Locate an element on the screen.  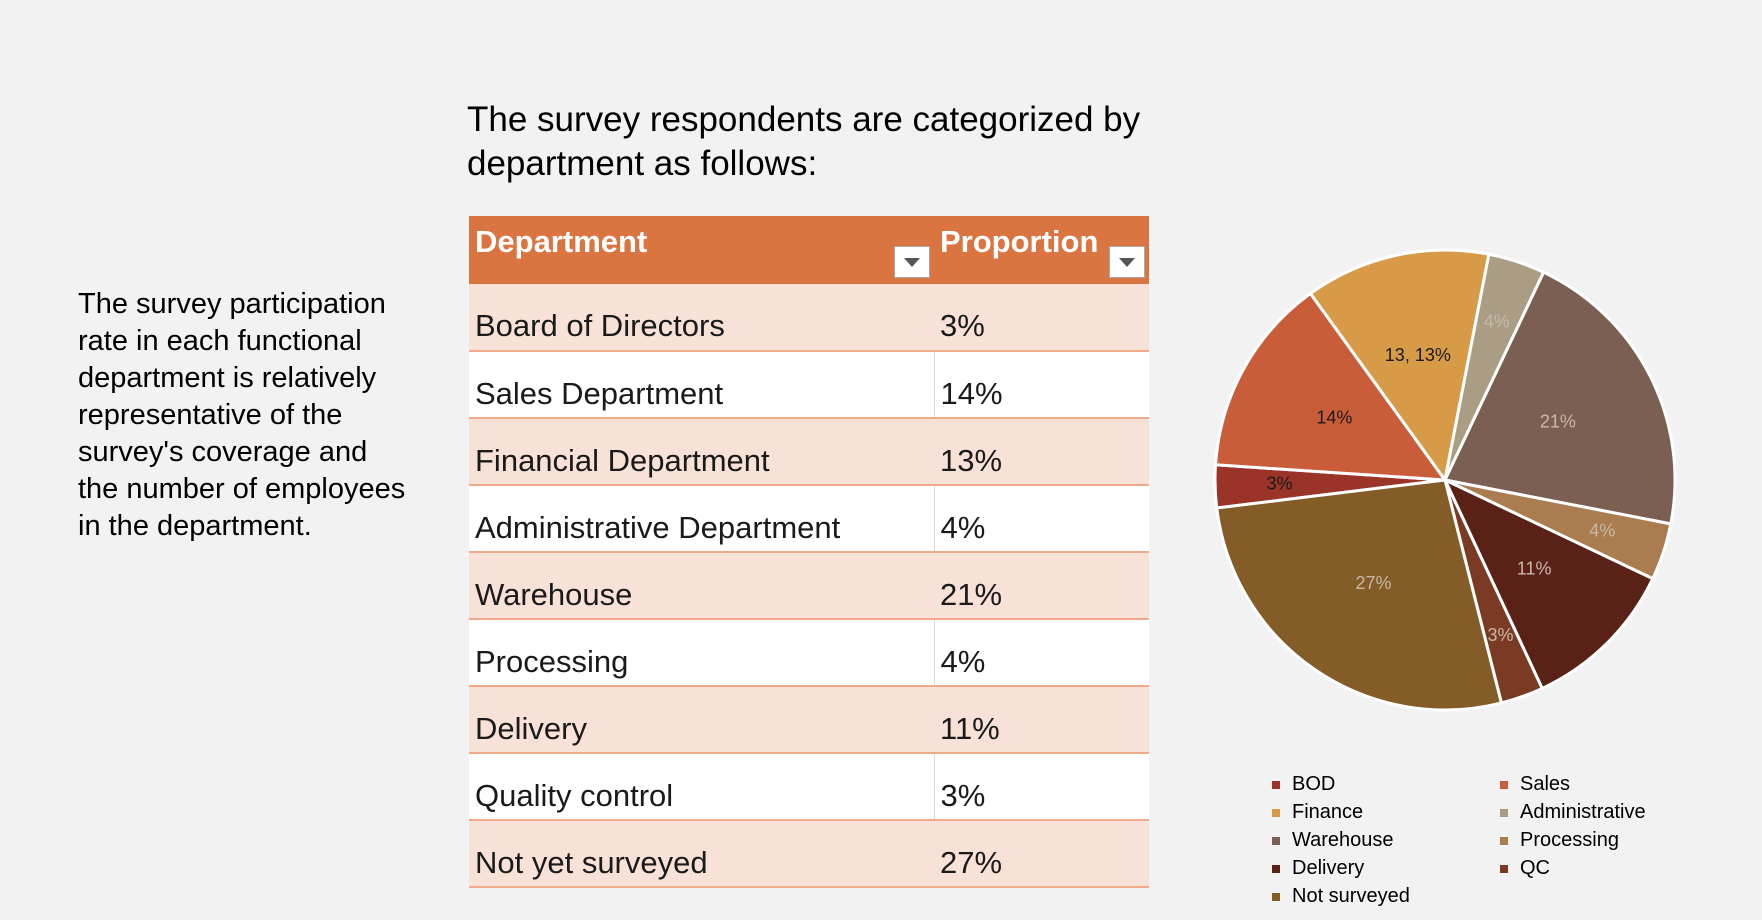
department-cell: Warehouse is located at coordinates (701, 586).